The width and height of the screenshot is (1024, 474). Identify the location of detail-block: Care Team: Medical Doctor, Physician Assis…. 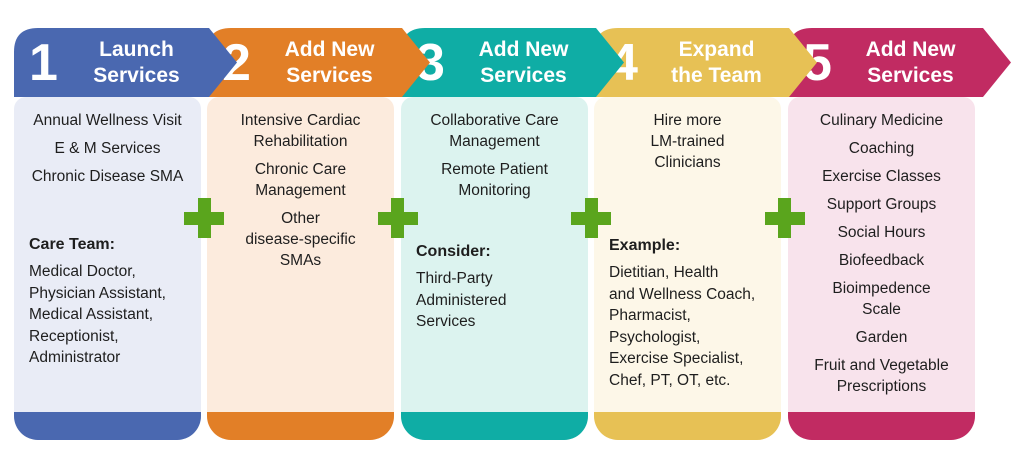
(107, 301).